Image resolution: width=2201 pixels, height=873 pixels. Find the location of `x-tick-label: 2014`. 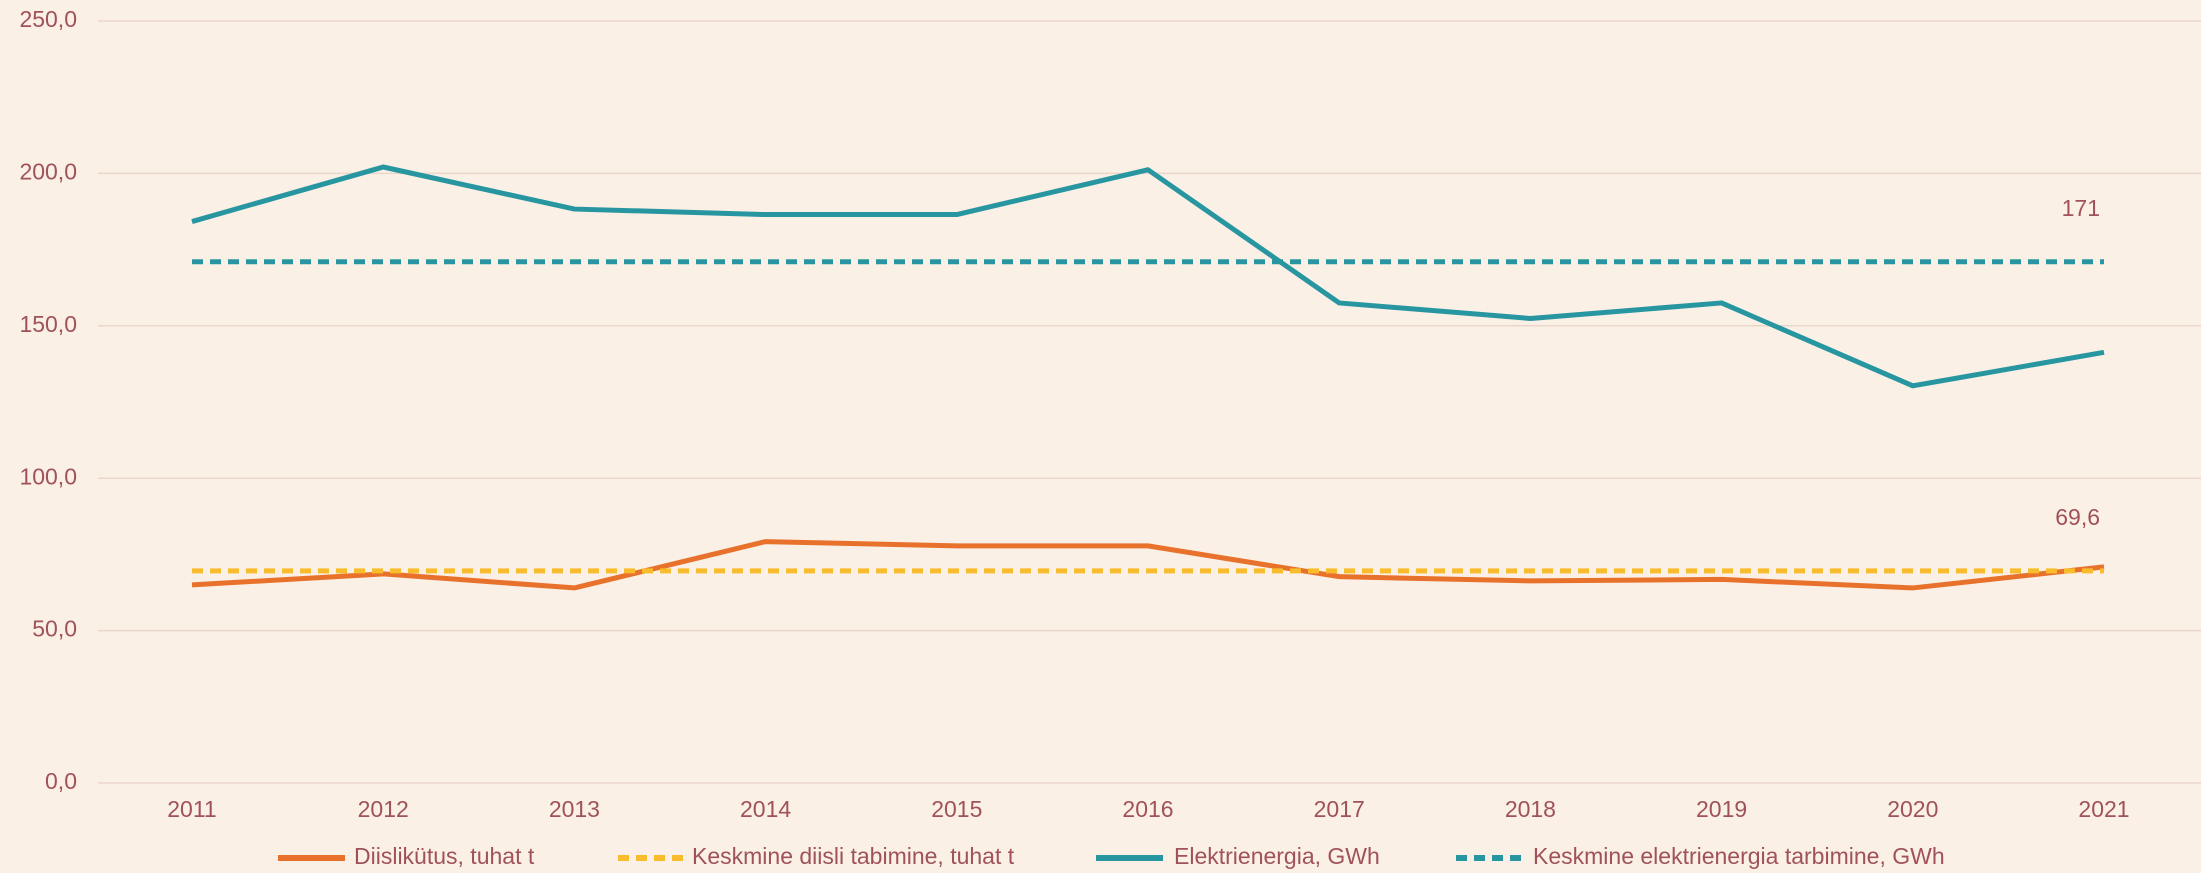

x-tick-label: 2014 is located at coordinates (765, 809).